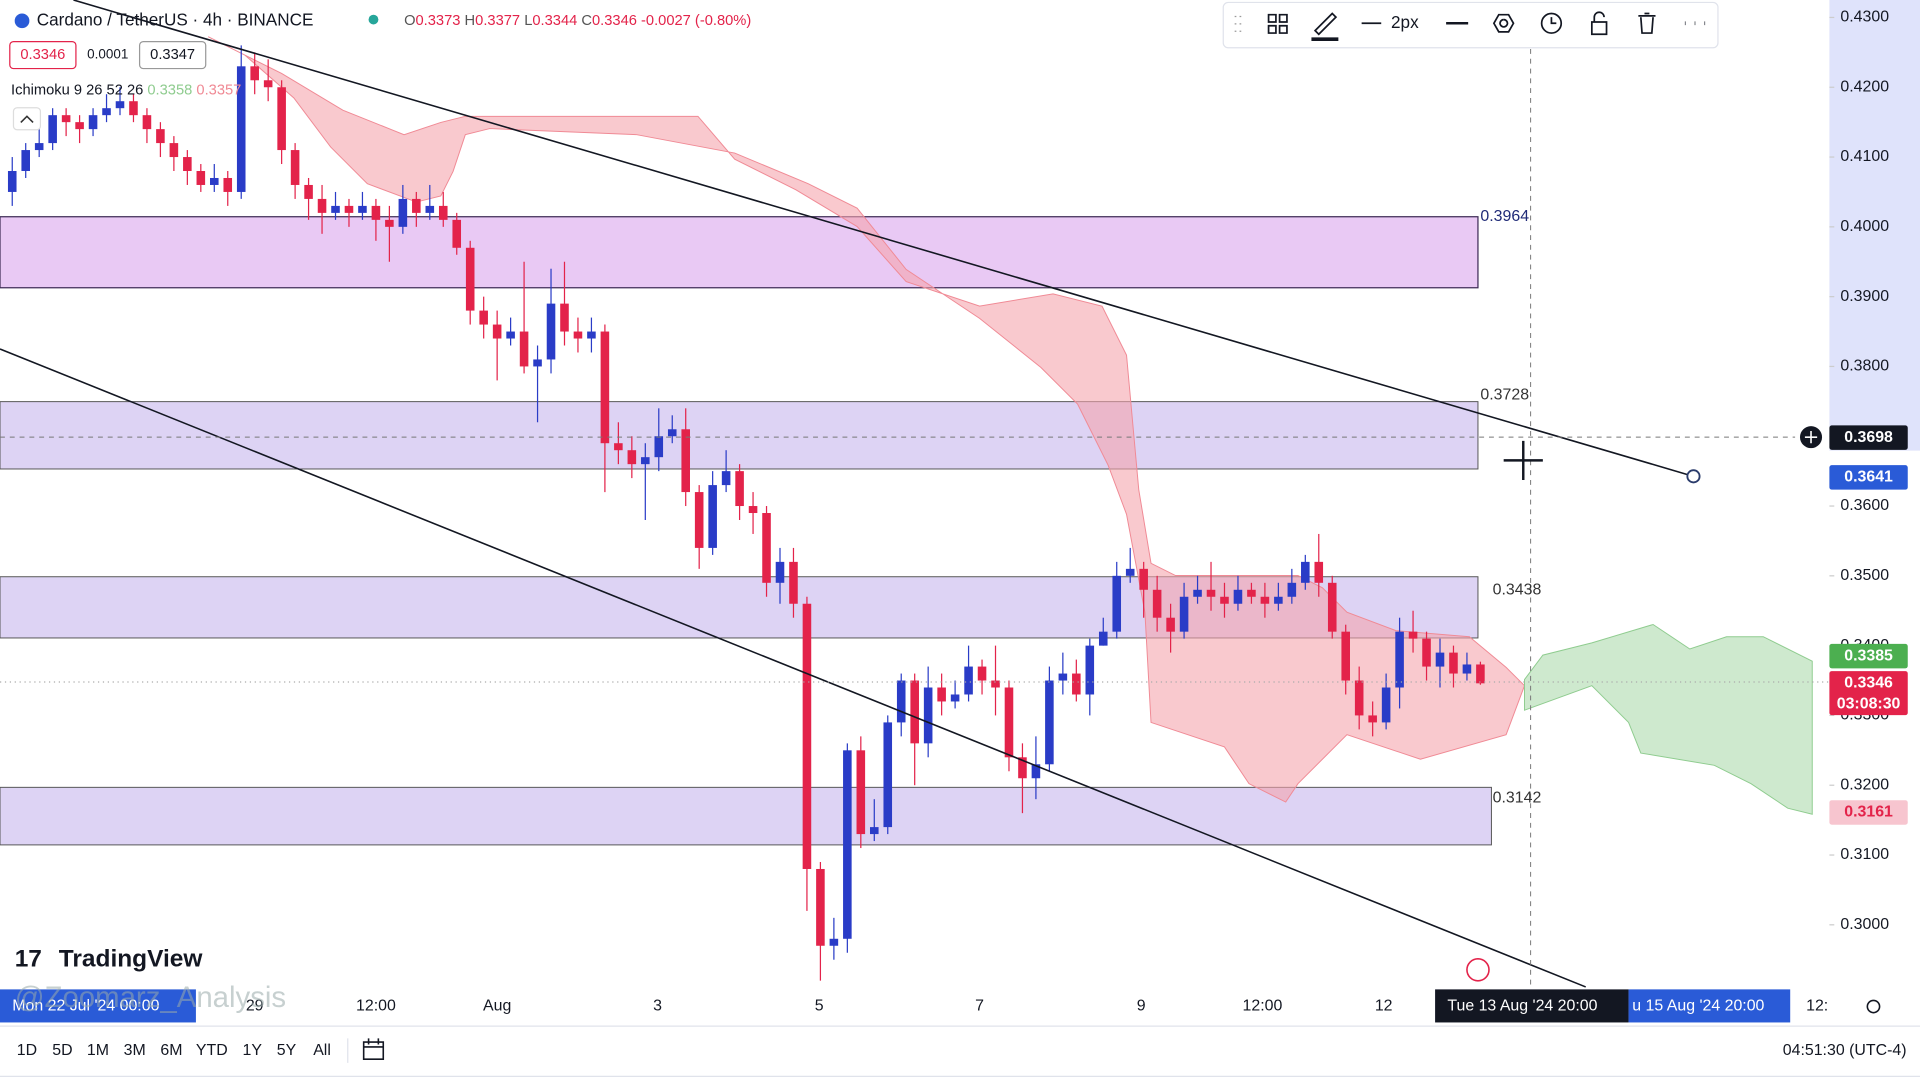 The image size is (1920, 1080). What do you see at coordinates (373, 19) in the screenshot?
I see `market-status` at bounding box center [373, 19].